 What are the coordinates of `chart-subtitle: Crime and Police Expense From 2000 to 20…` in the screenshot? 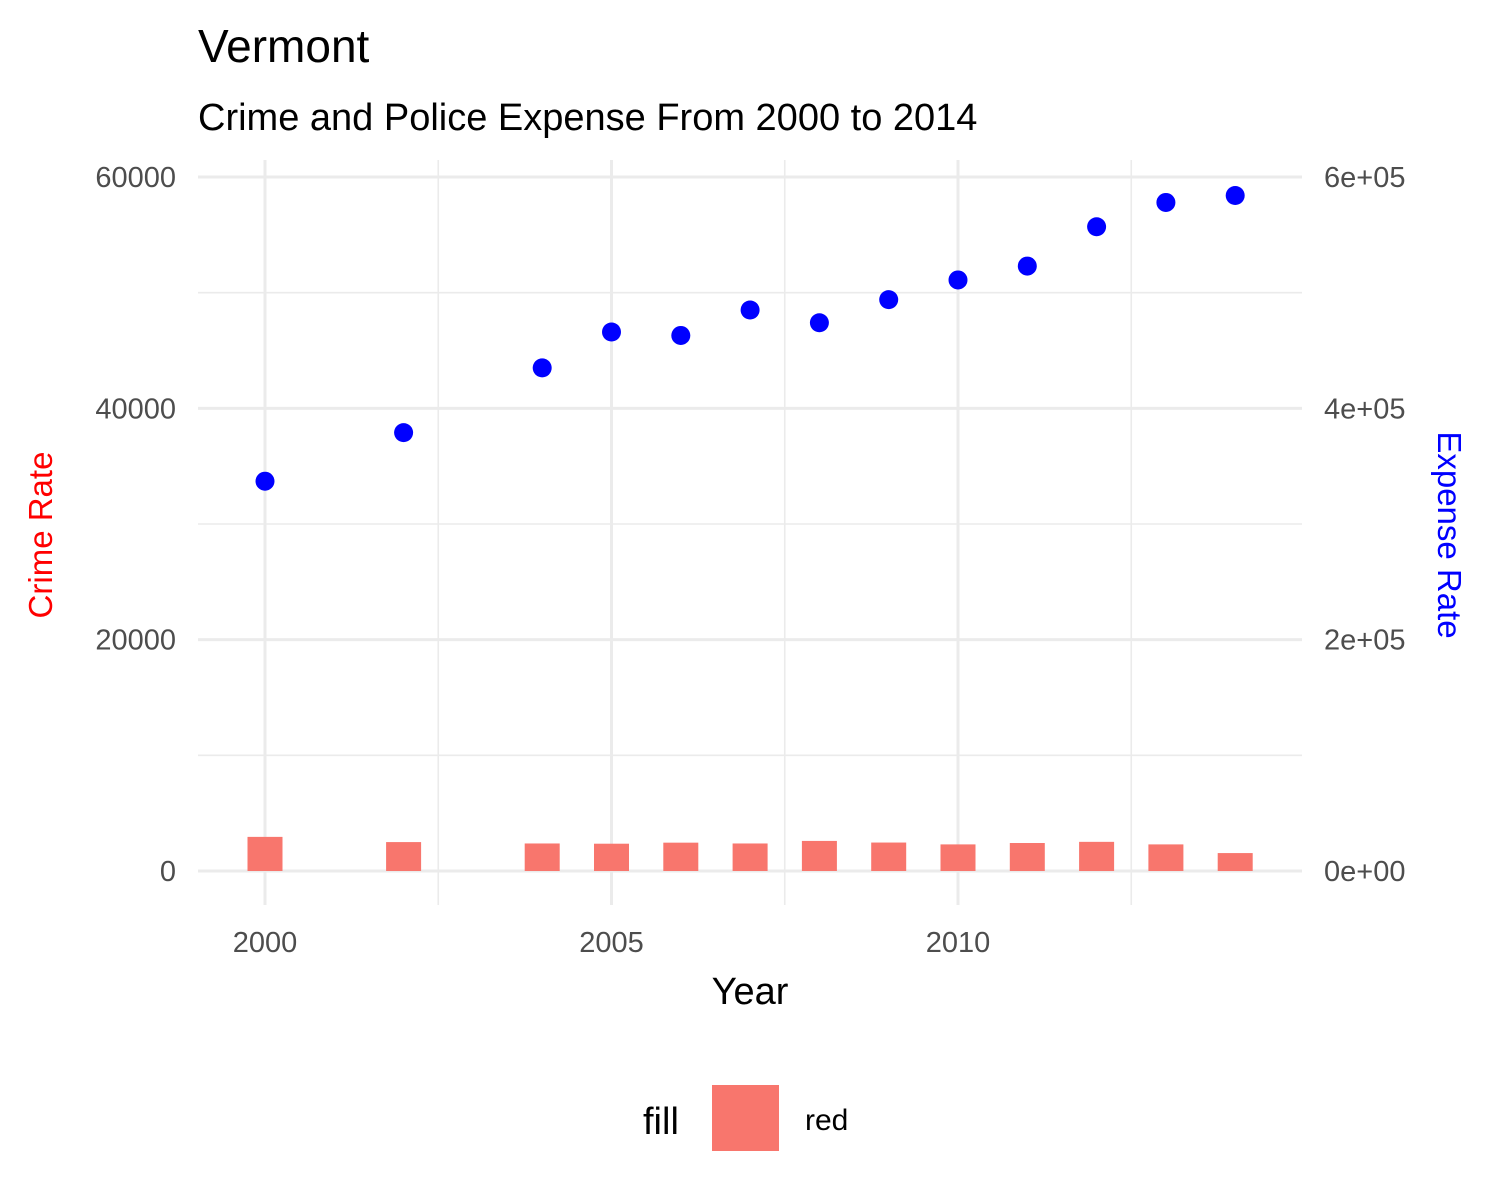 It's located at (587, 118).